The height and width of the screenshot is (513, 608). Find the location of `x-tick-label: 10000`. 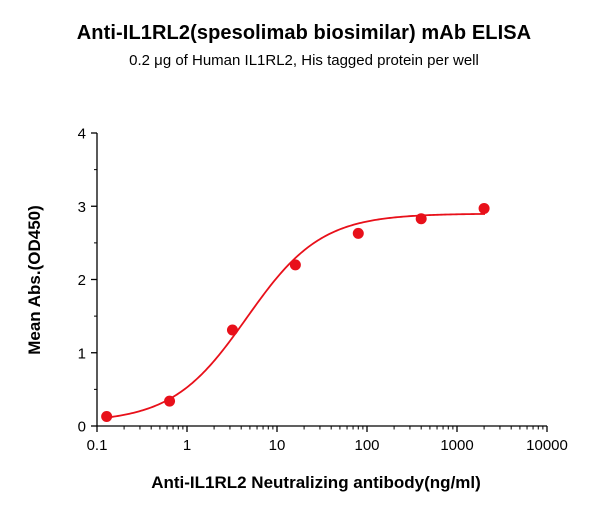

x-tick-label: 10000 is located at coordinates (547, 445).